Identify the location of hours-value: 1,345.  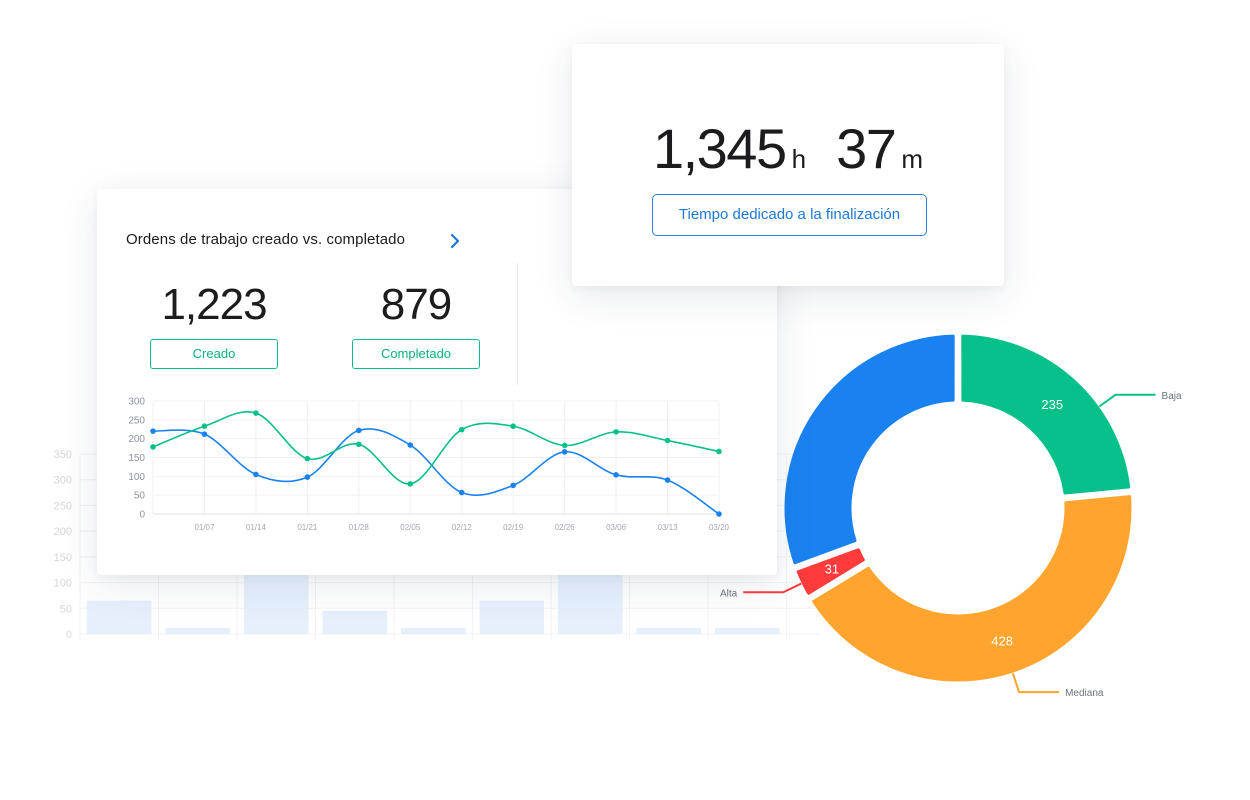
(719, 148).